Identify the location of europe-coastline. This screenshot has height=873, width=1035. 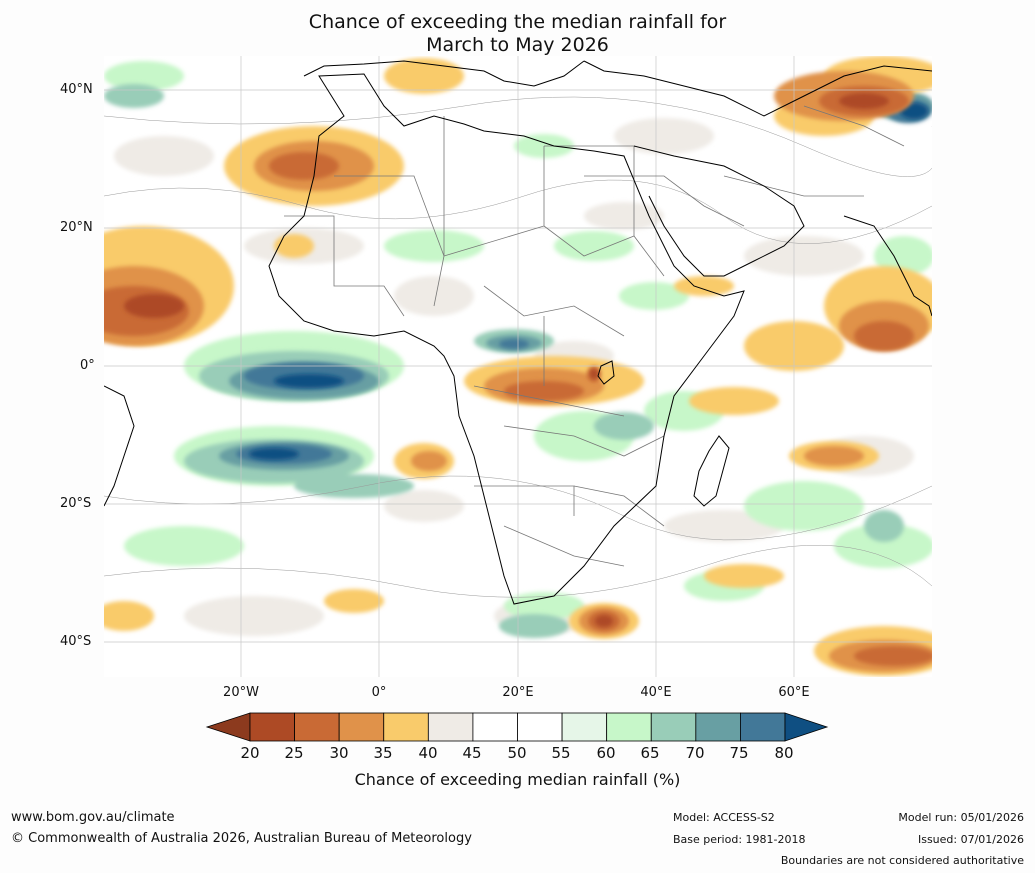
(444, 73).